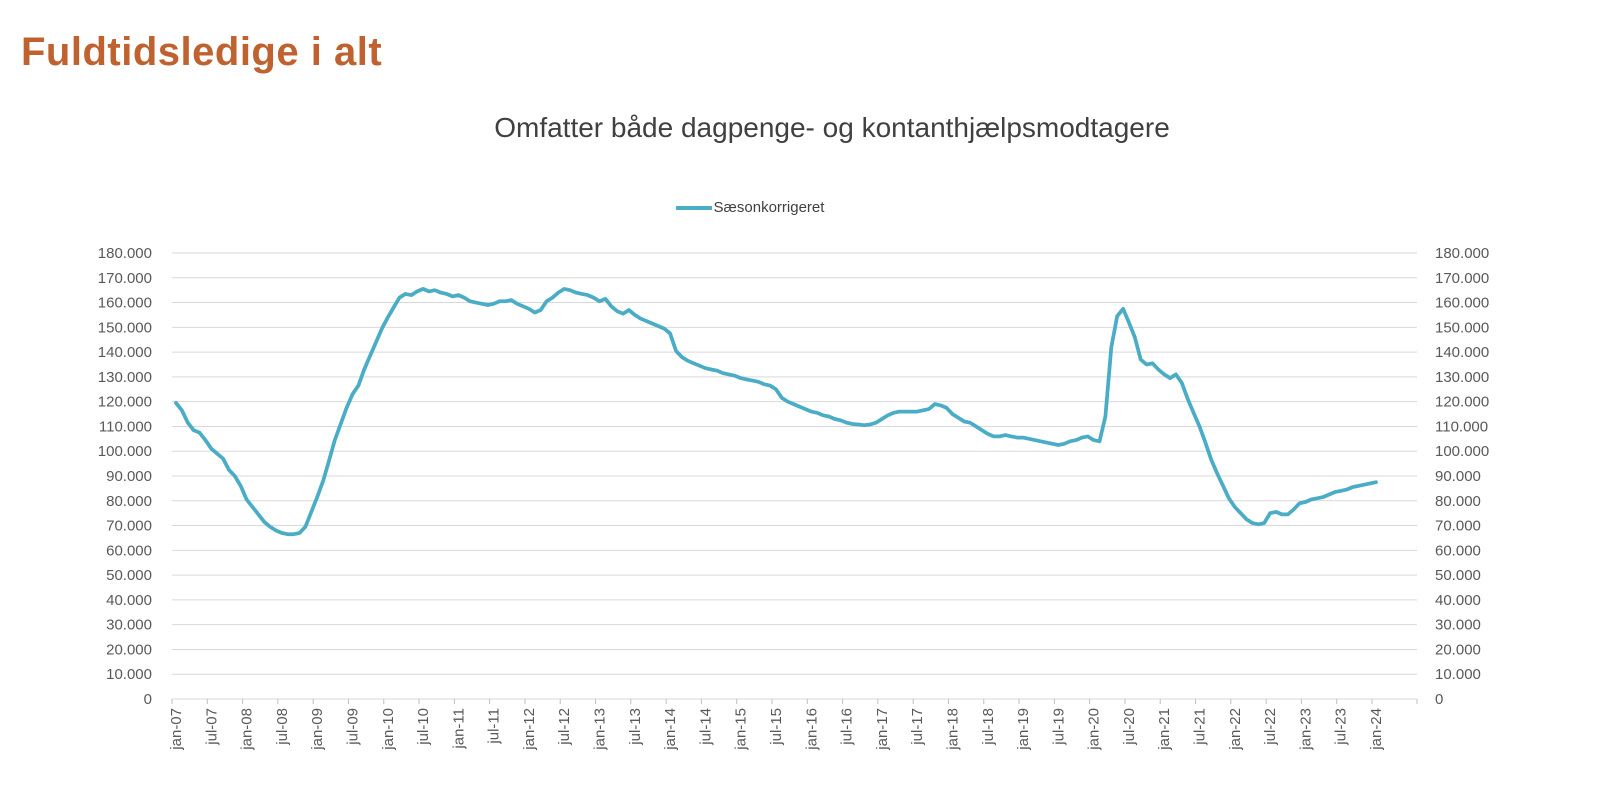 Image resolution: width=1600 pixels, height=800 pixels. I want to click on x-axis-label: jan-21, so click(1164, 729).